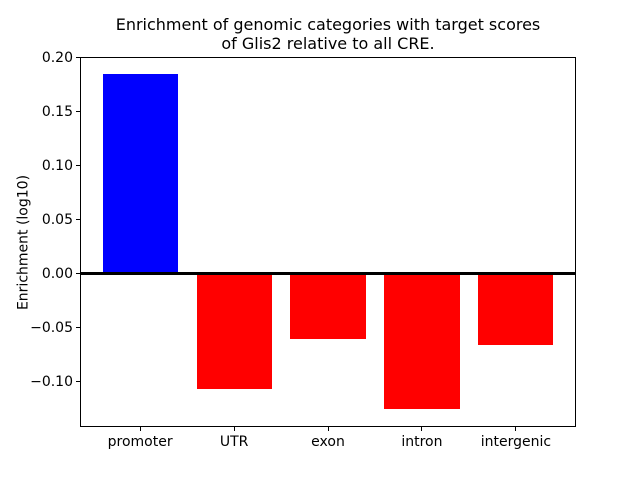  I want to click on y-tick-label: 0.15, so click(57, 111).